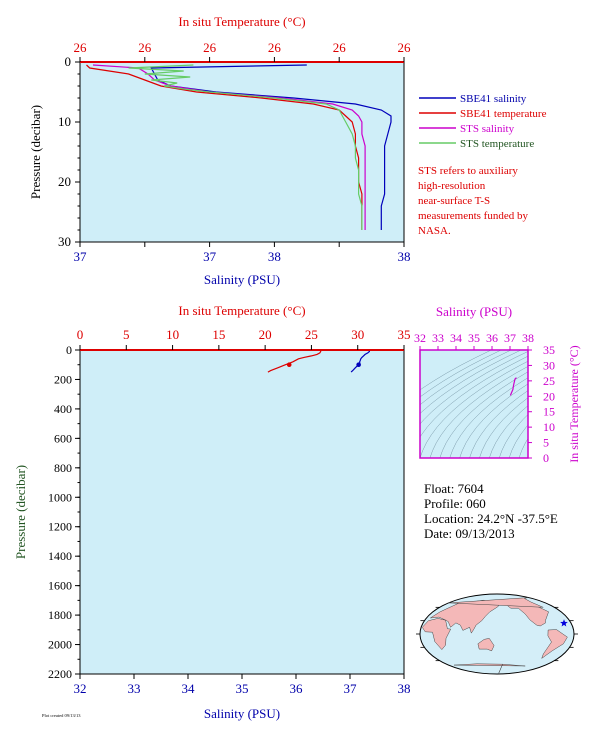 This screenshot has width=601, height=736. I want to click on map-continent-africa, so click(436, 634).